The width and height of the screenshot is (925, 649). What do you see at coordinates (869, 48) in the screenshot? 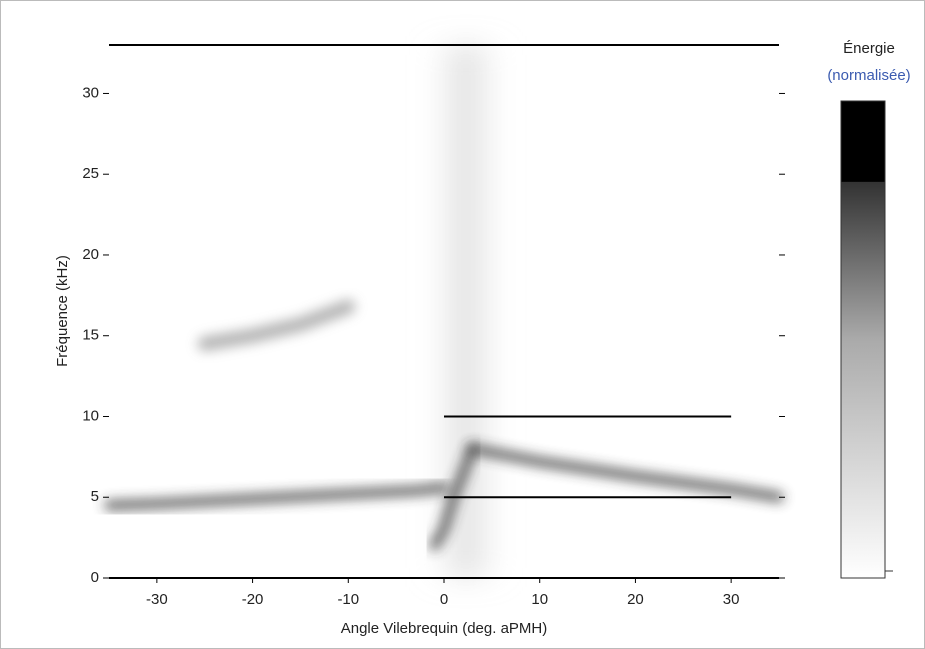
I see `colorbar-title: Énergie` at bounding box center [869, 48].